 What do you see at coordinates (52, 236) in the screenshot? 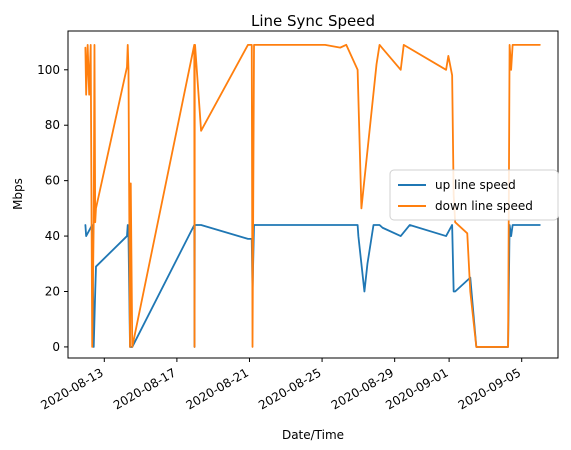
I see `y-tick-label: 40` at bounding box center [52, 236].